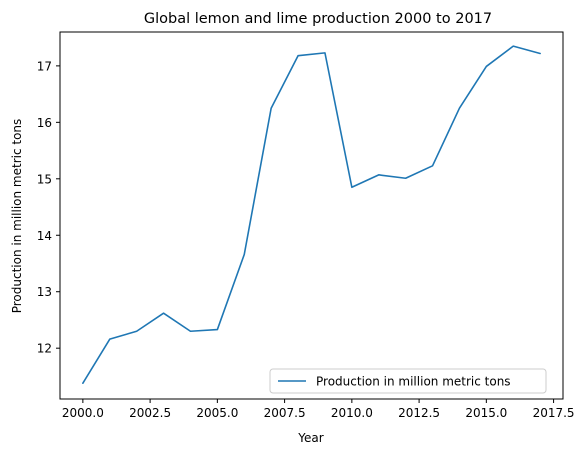 The image size is (577, 459). What do you see at coordinates (44, 179) in the screenshot?
I see `y-tick-label: 15` at bounding box center [44, 179].